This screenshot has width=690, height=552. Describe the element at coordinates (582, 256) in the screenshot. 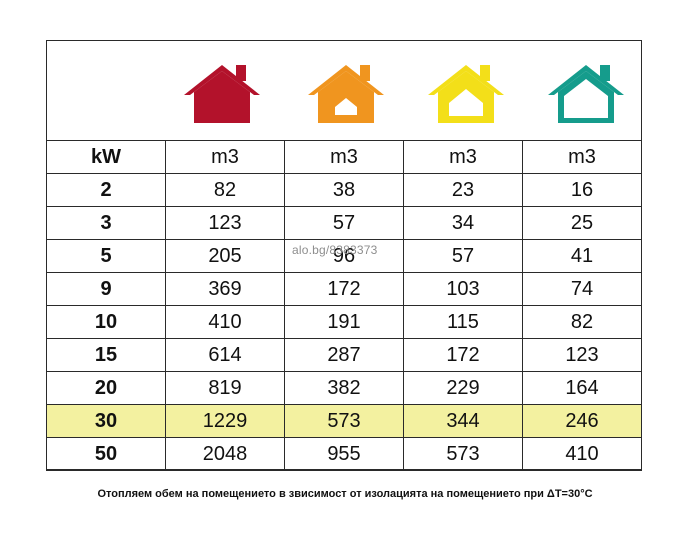

I see `cell-volume: 41` at that location.